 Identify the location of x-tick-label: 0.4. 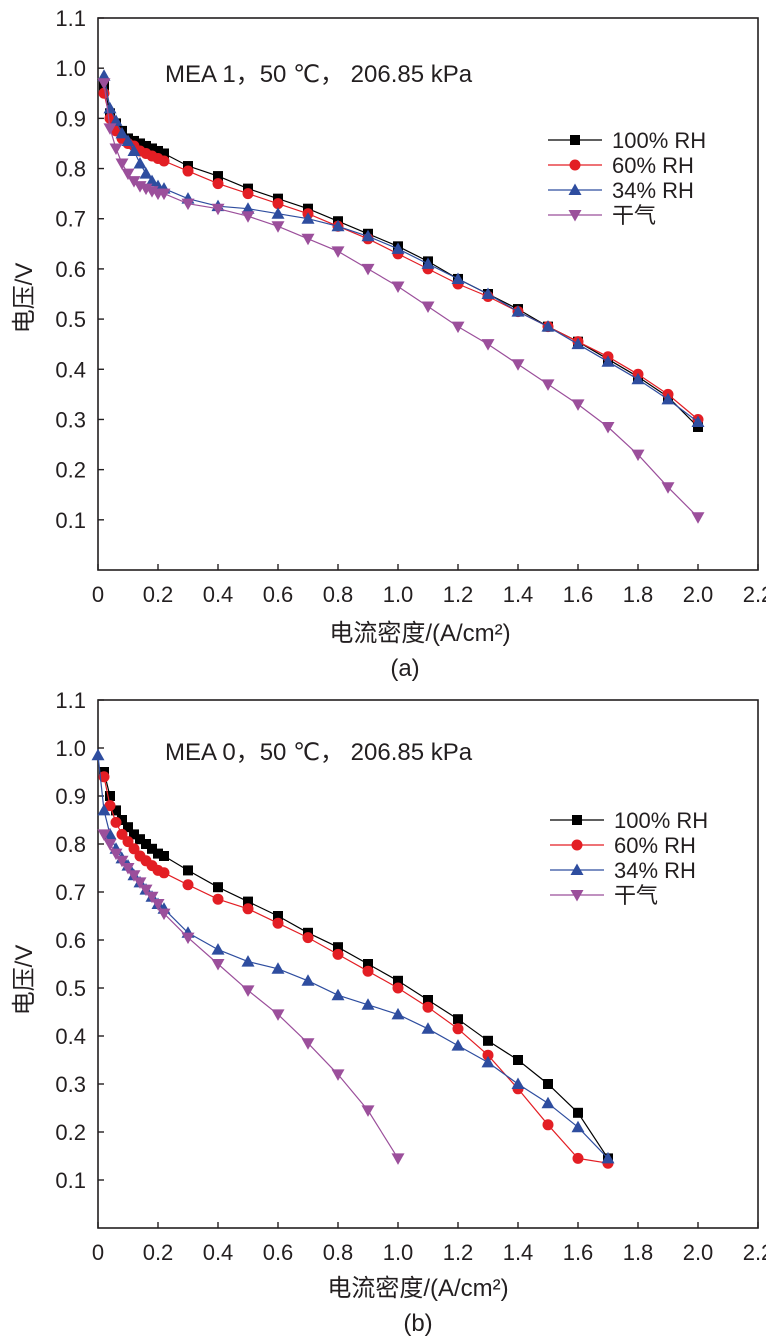
(218, 594).